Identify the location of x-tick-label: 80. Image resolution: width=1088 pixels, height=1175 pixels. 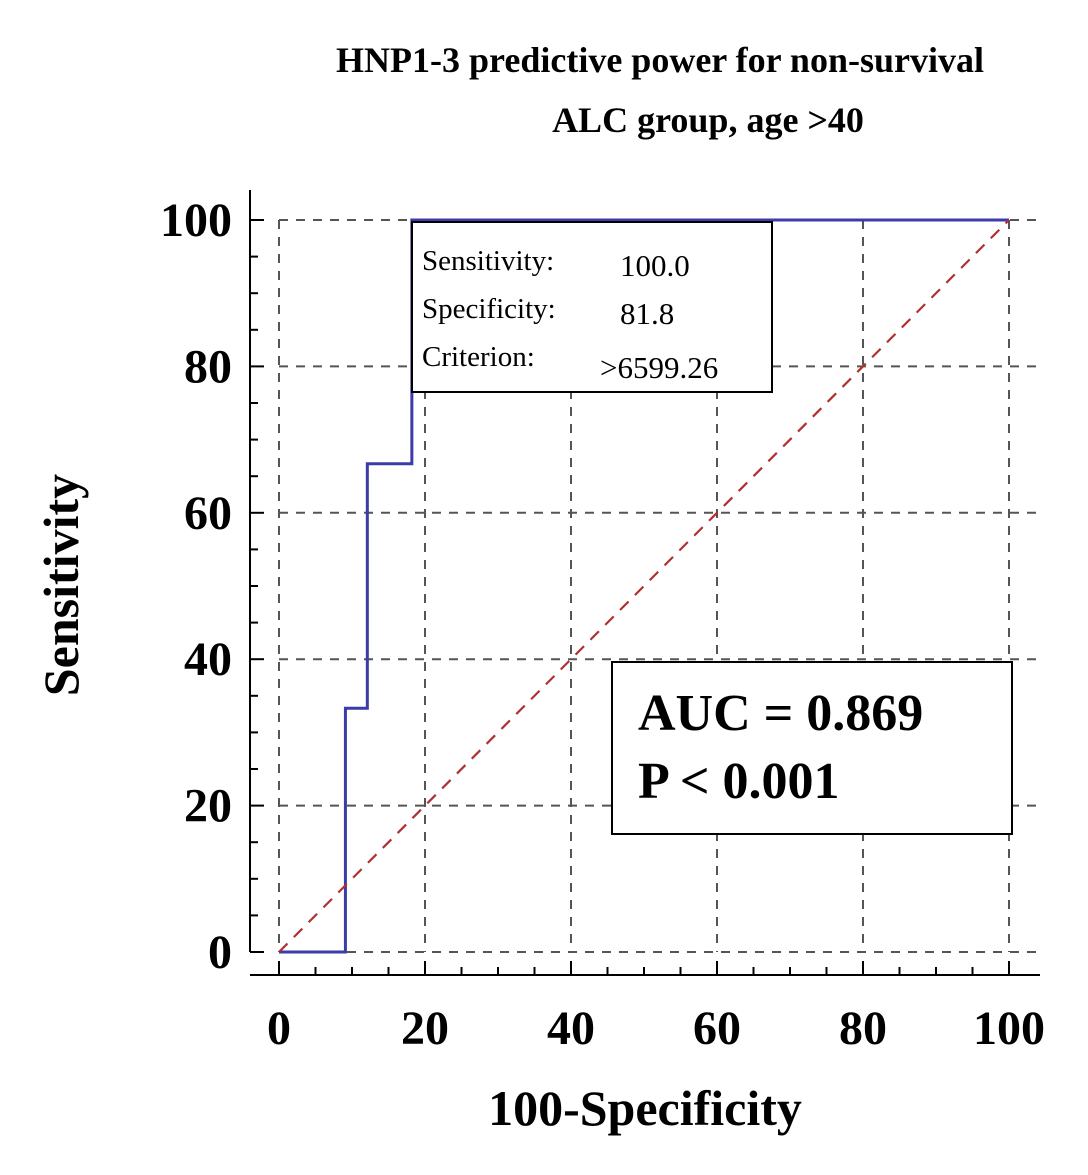
(863, 1028).